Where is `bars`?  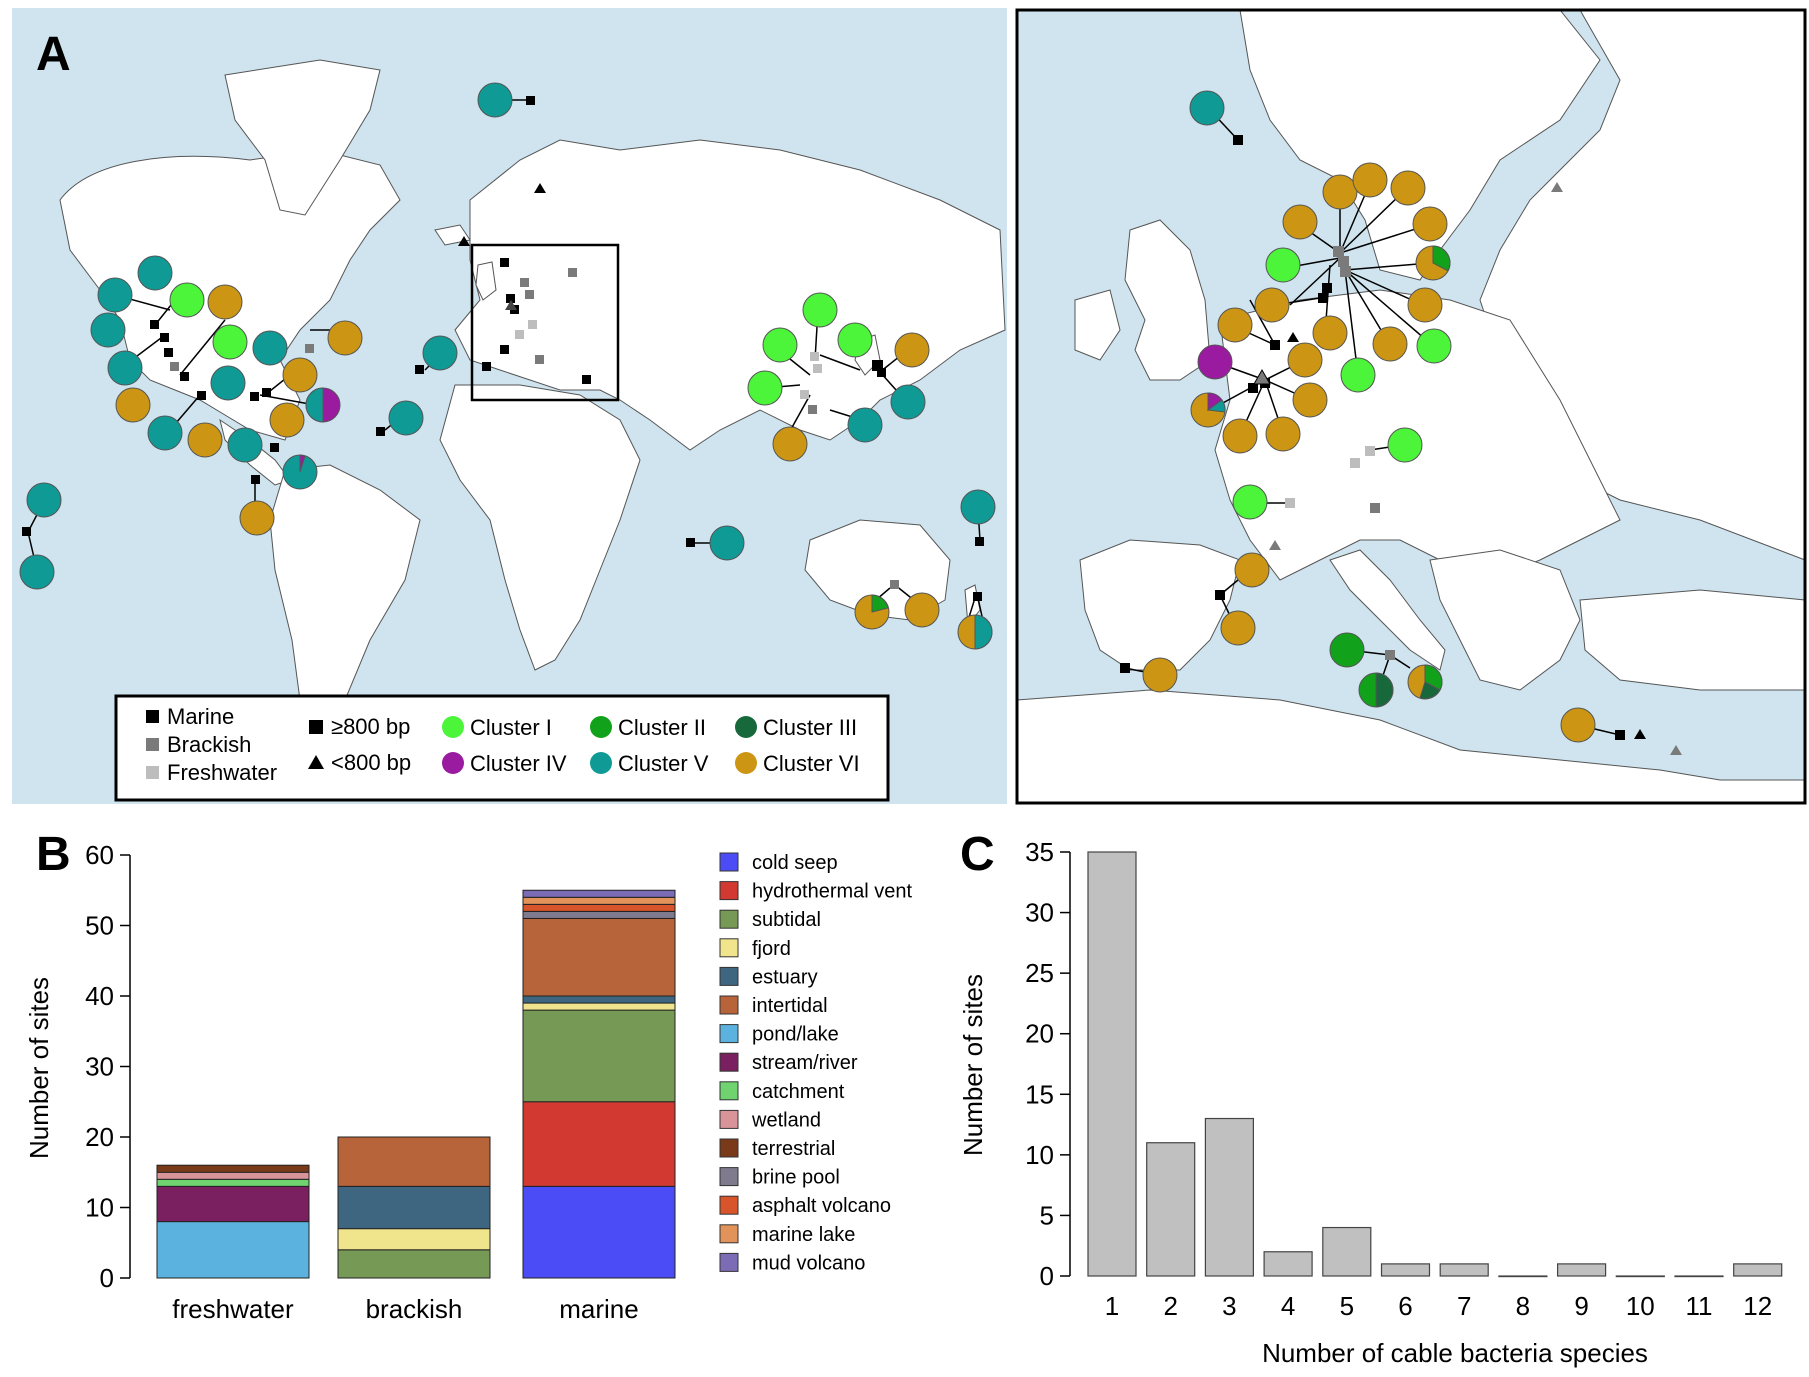
bars is located at coordinates (1435, 1064).